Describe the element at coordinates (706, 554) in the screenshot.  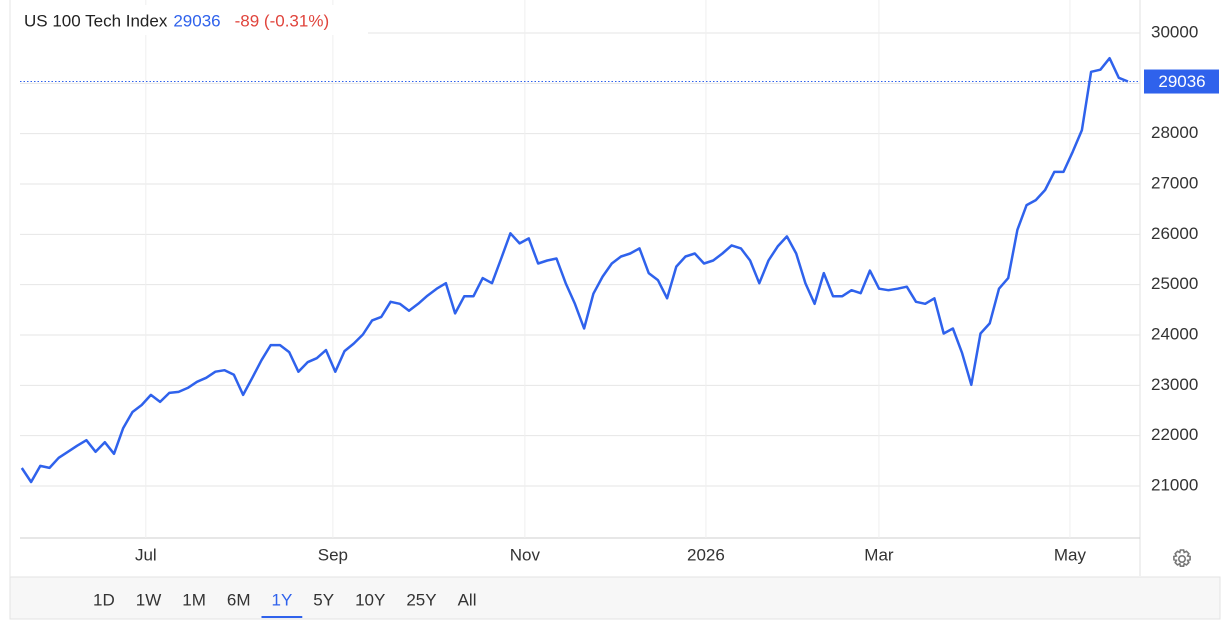
I see `x-tick-label: 2026` at that location.